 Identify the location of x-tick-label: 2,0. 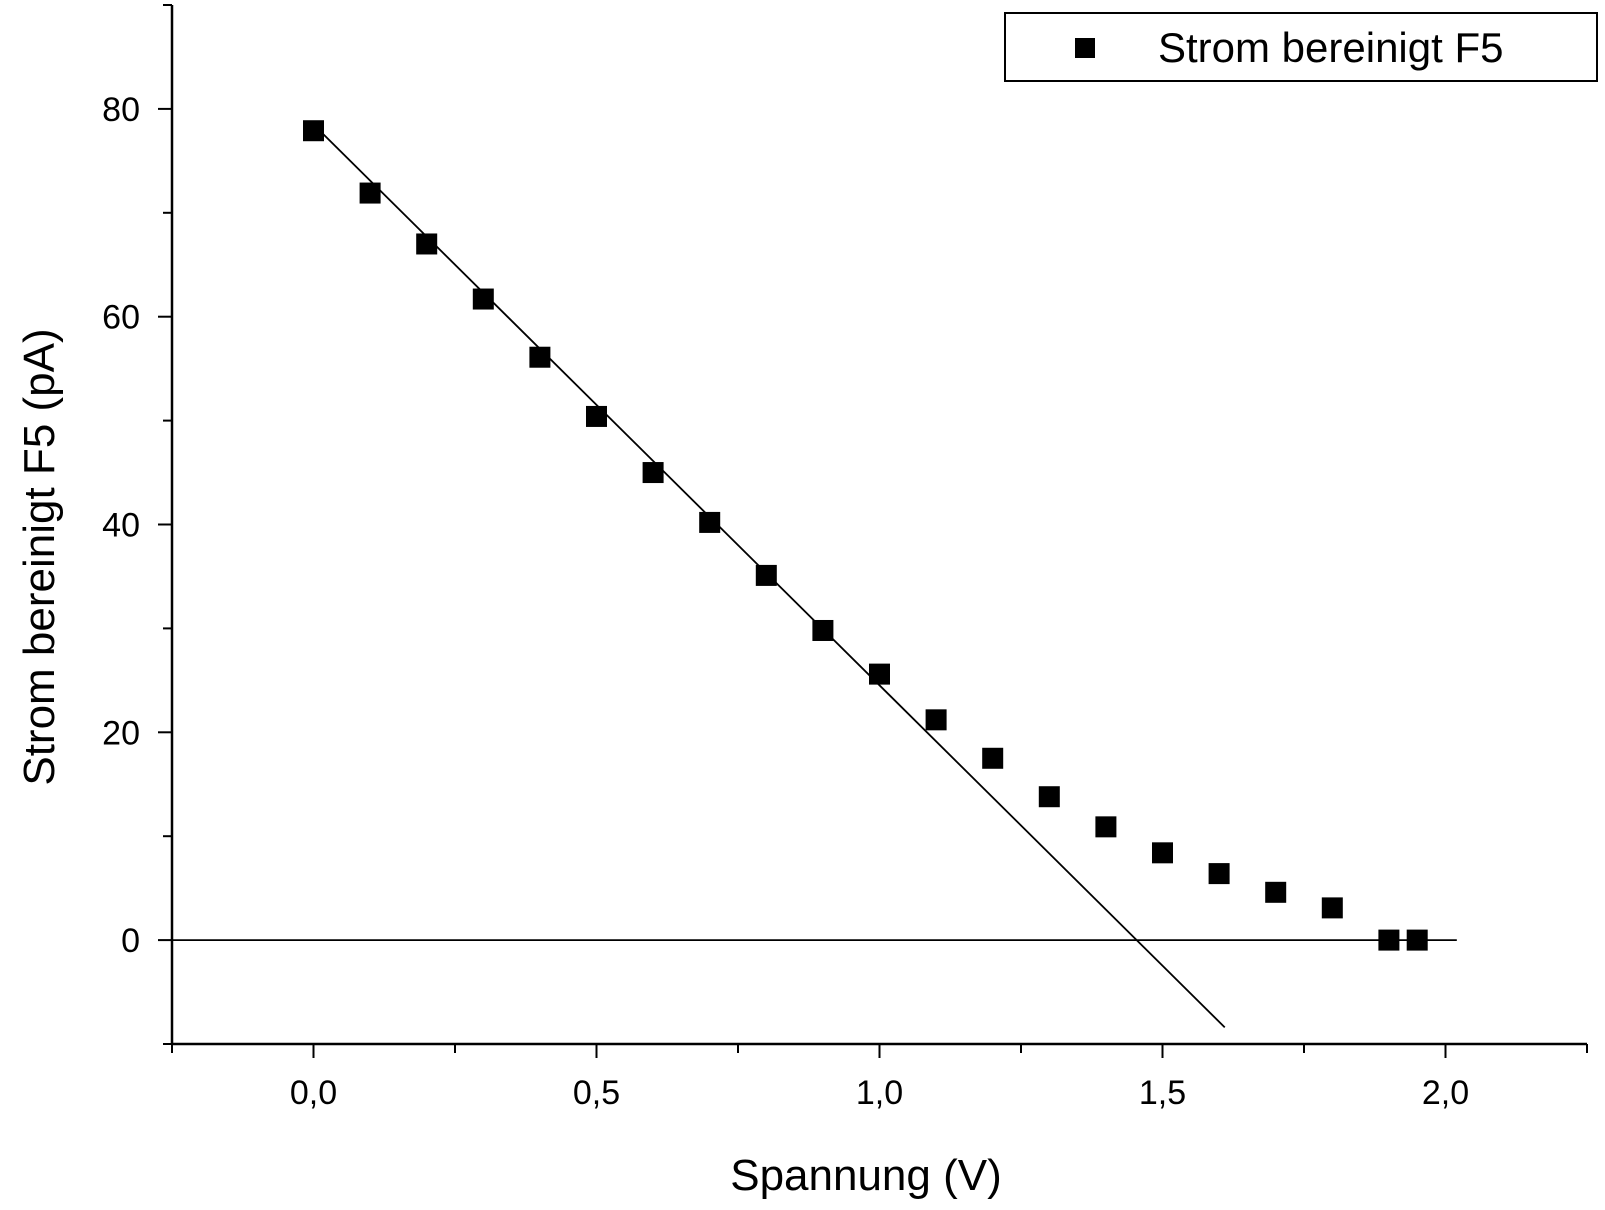
(1445, 1093).